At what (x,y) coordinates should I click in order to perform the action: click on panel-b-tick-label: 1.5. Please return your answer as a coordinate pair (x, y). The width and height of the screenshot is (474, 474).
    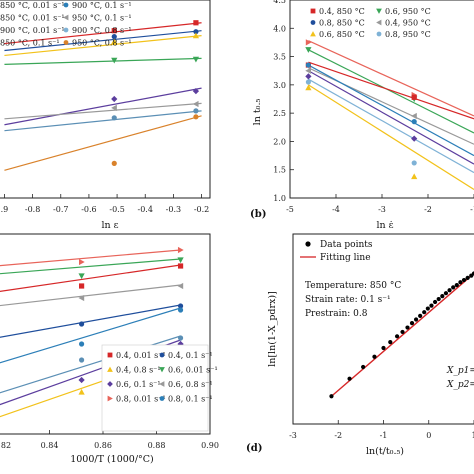
    Looking at the image, I should click on (279, 170).